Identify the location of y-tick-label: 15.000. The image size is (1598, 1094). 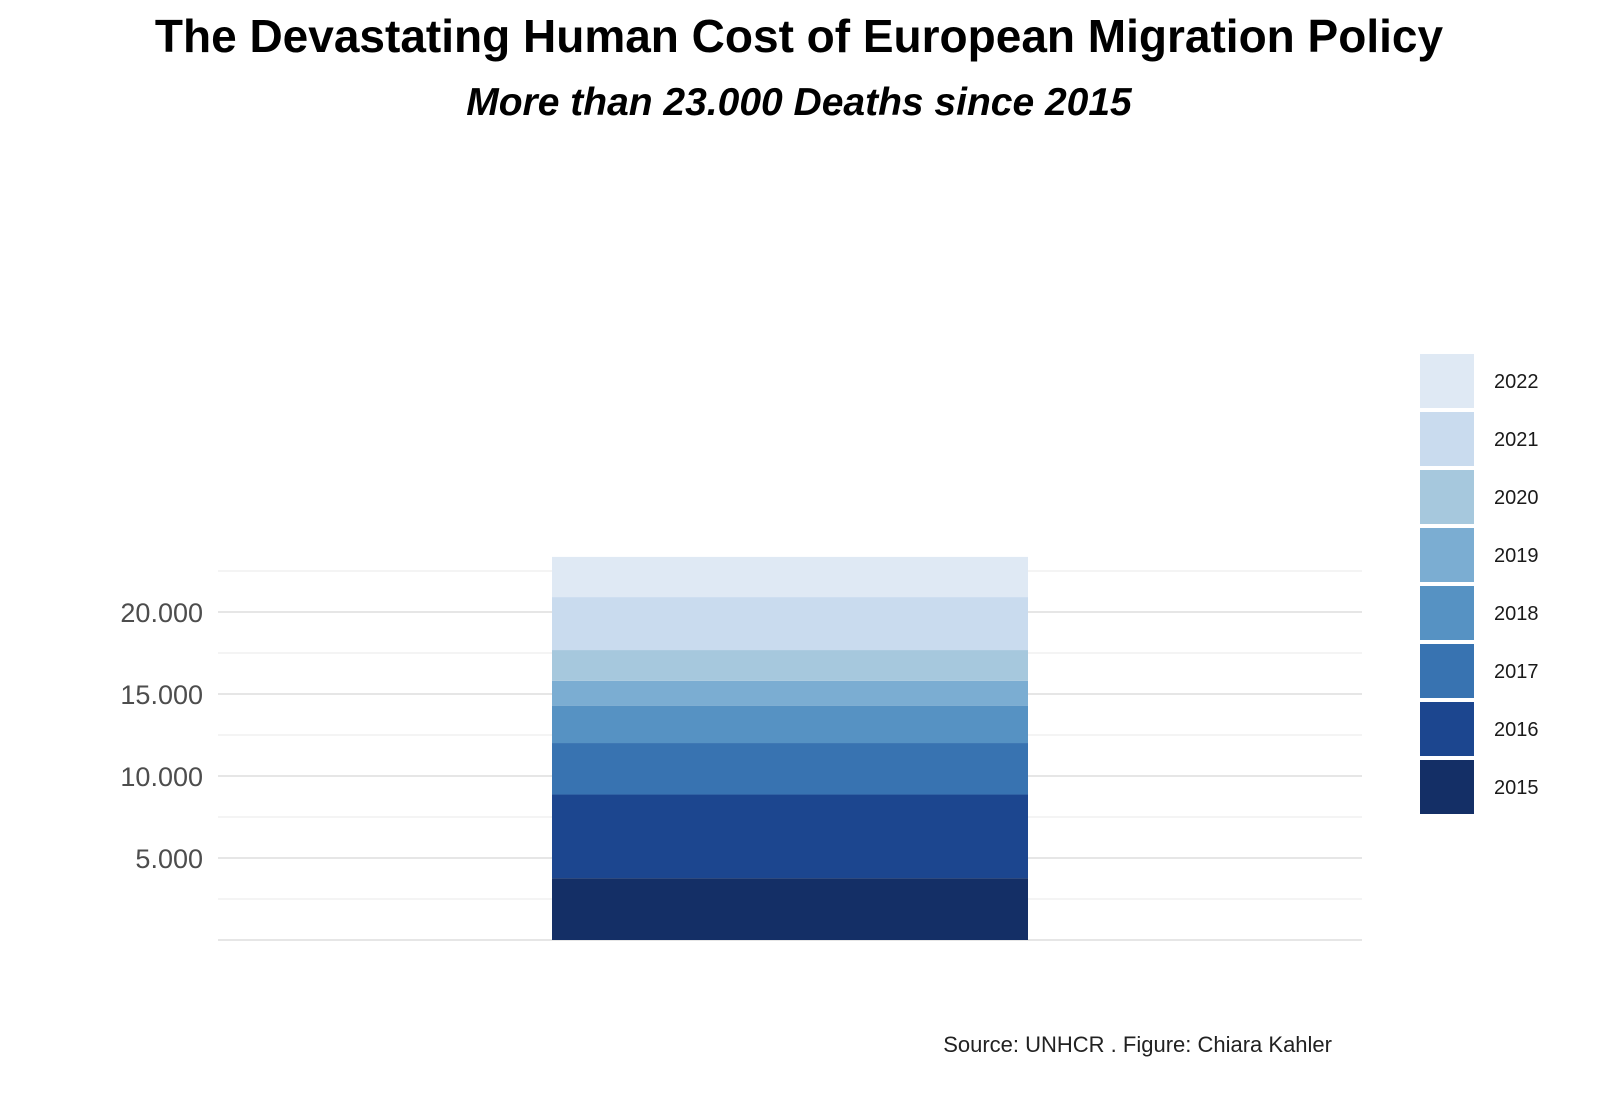
(161, 695).